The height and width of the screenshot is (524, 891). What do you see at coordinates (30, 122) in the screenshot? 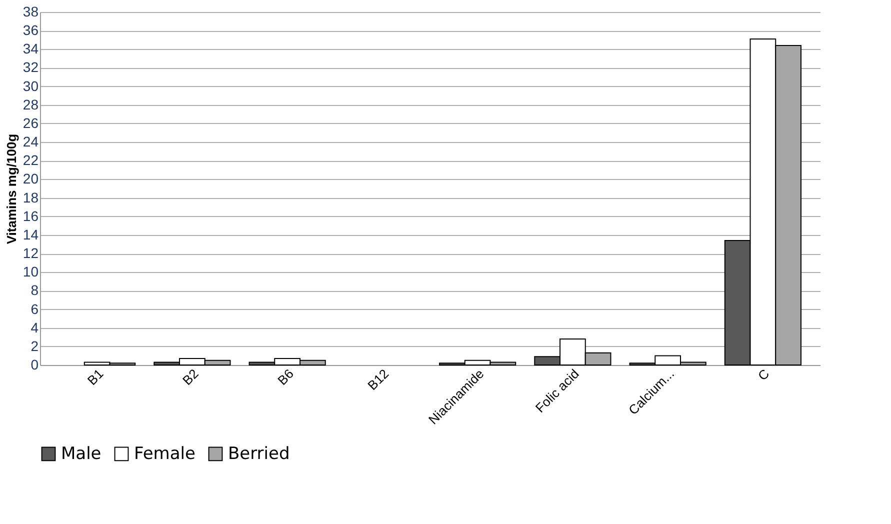
I see `y-tick-label: 26` at bounding box center [30, 122].